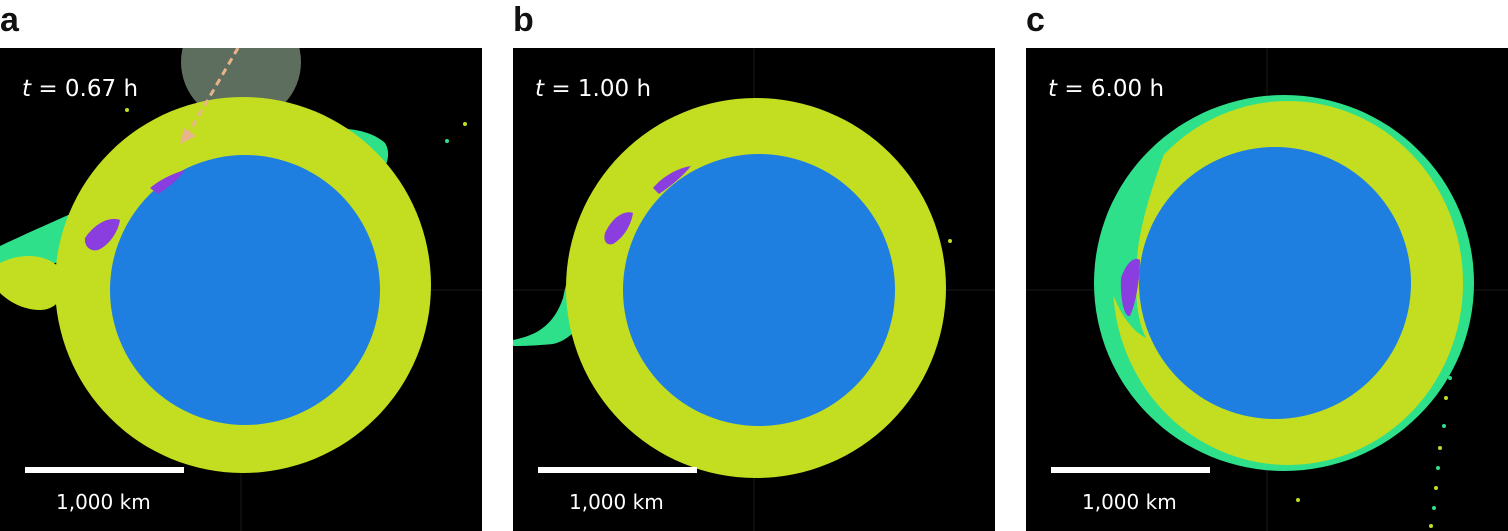 Image resolution: width=1508 pixels, height=531 pixels. What do you see at coordinates (32, 283) in the screenshot?
I see `panel-a-mantle-tail` at bounding box center [32, 283].